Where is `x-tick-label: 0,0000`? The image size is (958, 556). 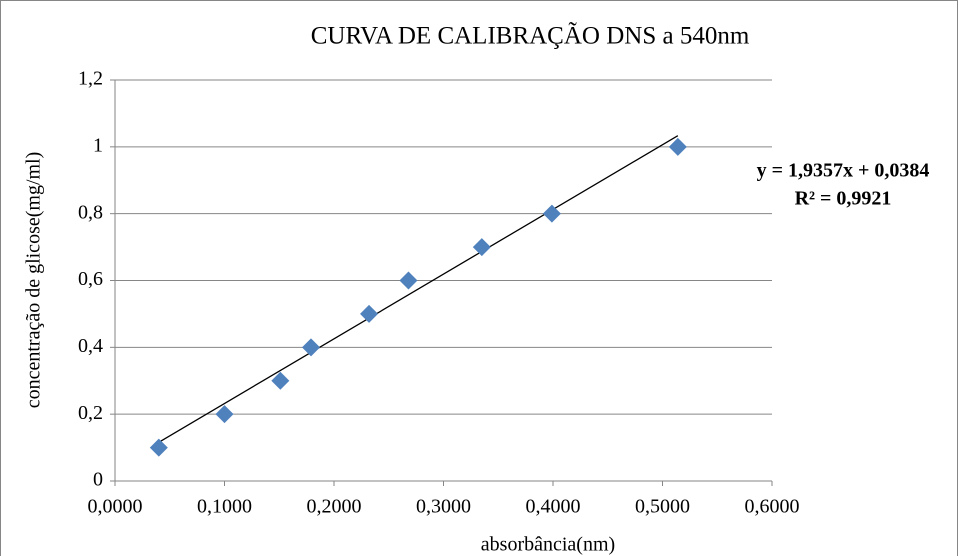 x-tick-label: 0,0000 is located at coordinates (115, 507).